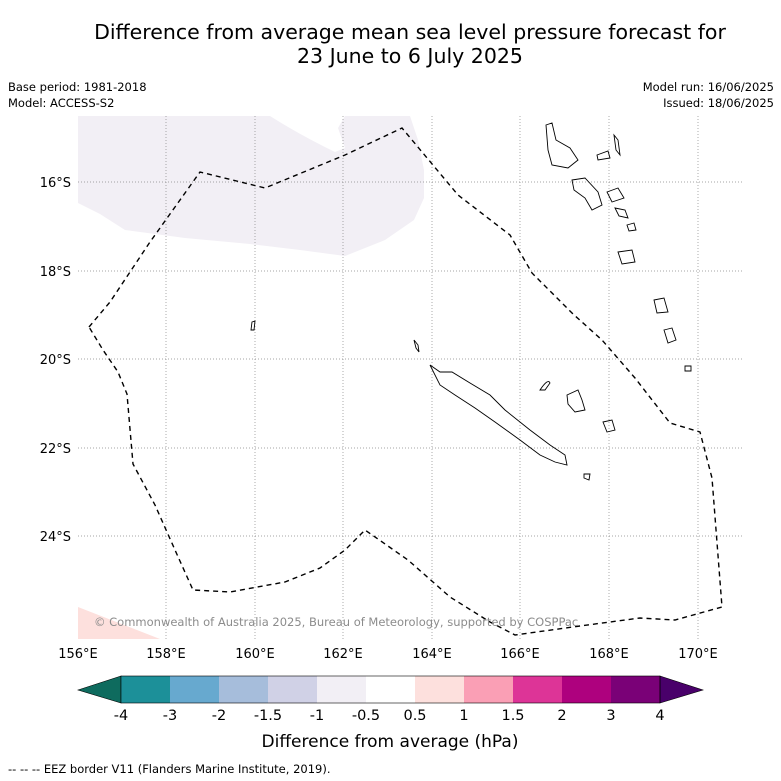 The image size is (781, 781). I want to click on colorbar-label: 4, so click(659, 716).